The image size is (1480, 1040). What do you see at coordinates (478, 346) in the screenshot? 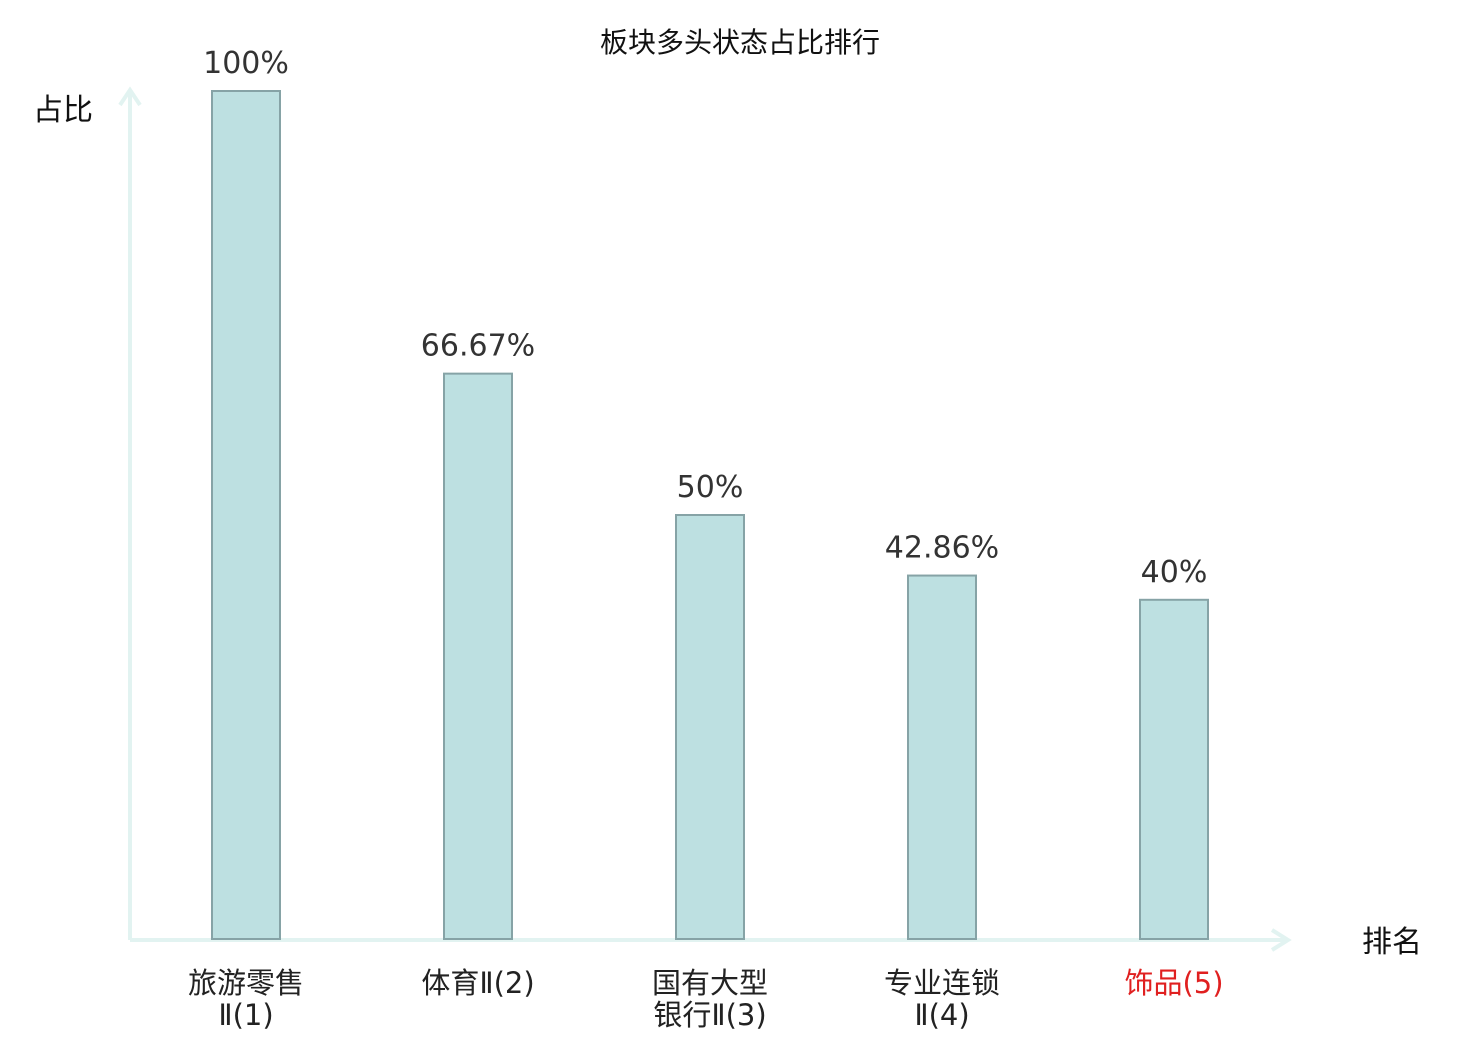
I see `value-label-2: 66.67%` at bounding box center [478, 346].